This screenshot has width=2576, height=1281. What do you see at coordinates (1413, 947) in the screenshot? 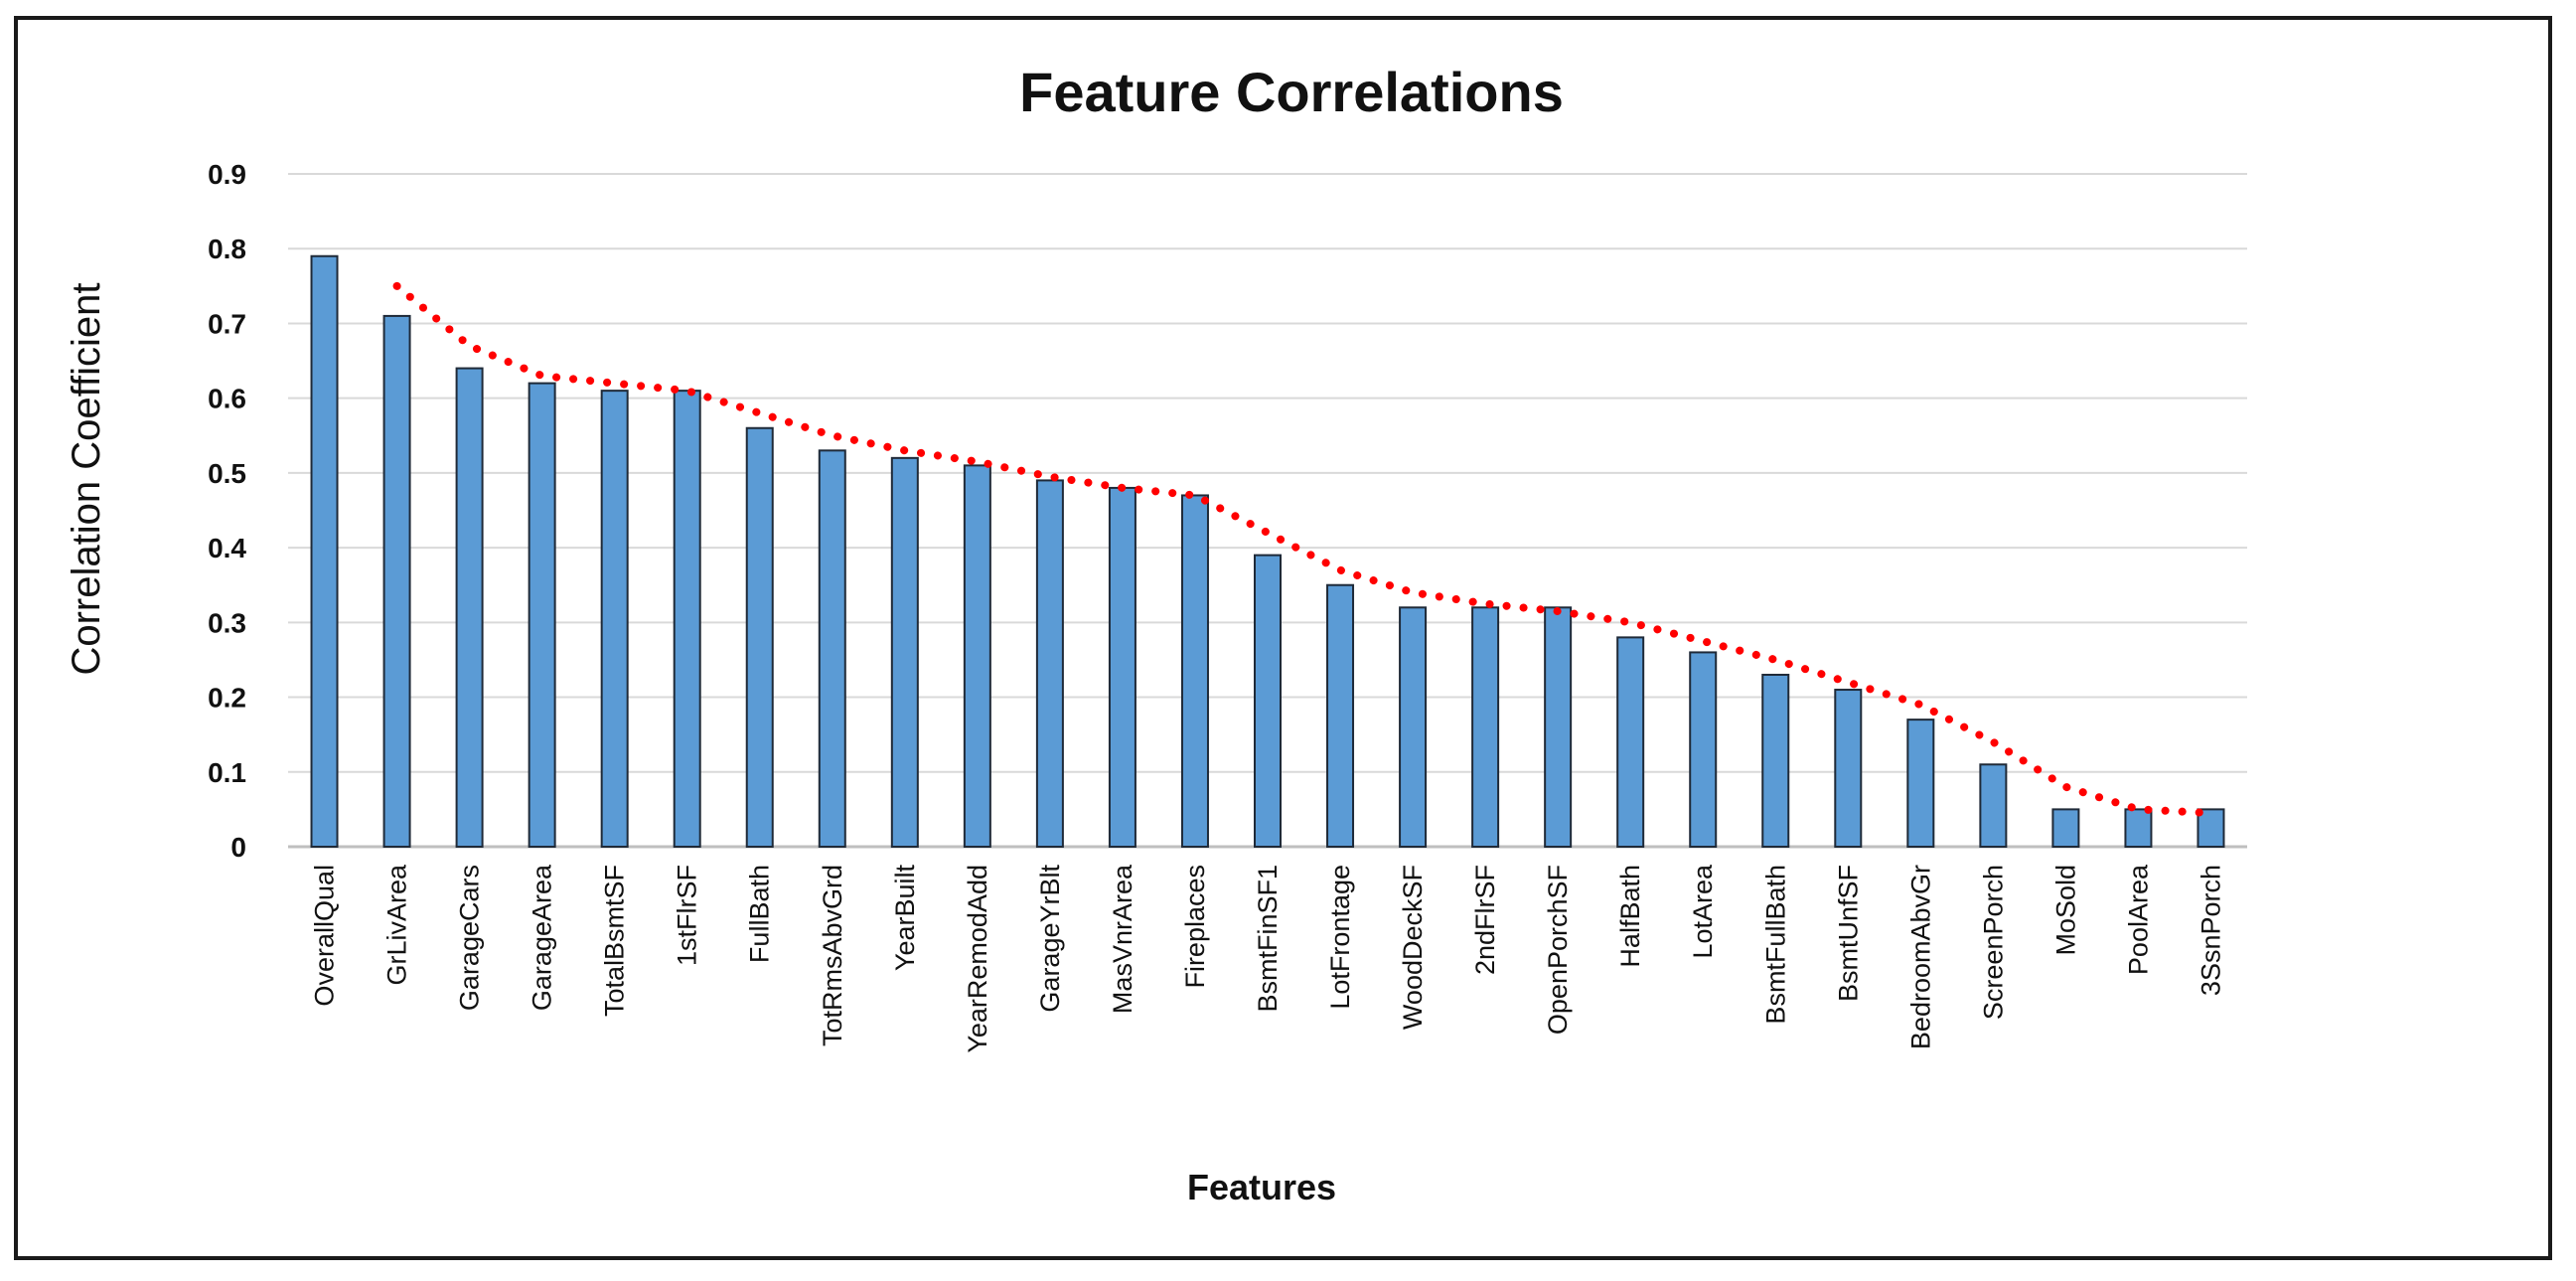
I see `x-tick-label: WoodDeckSF` at bounding box center [1413, 947].